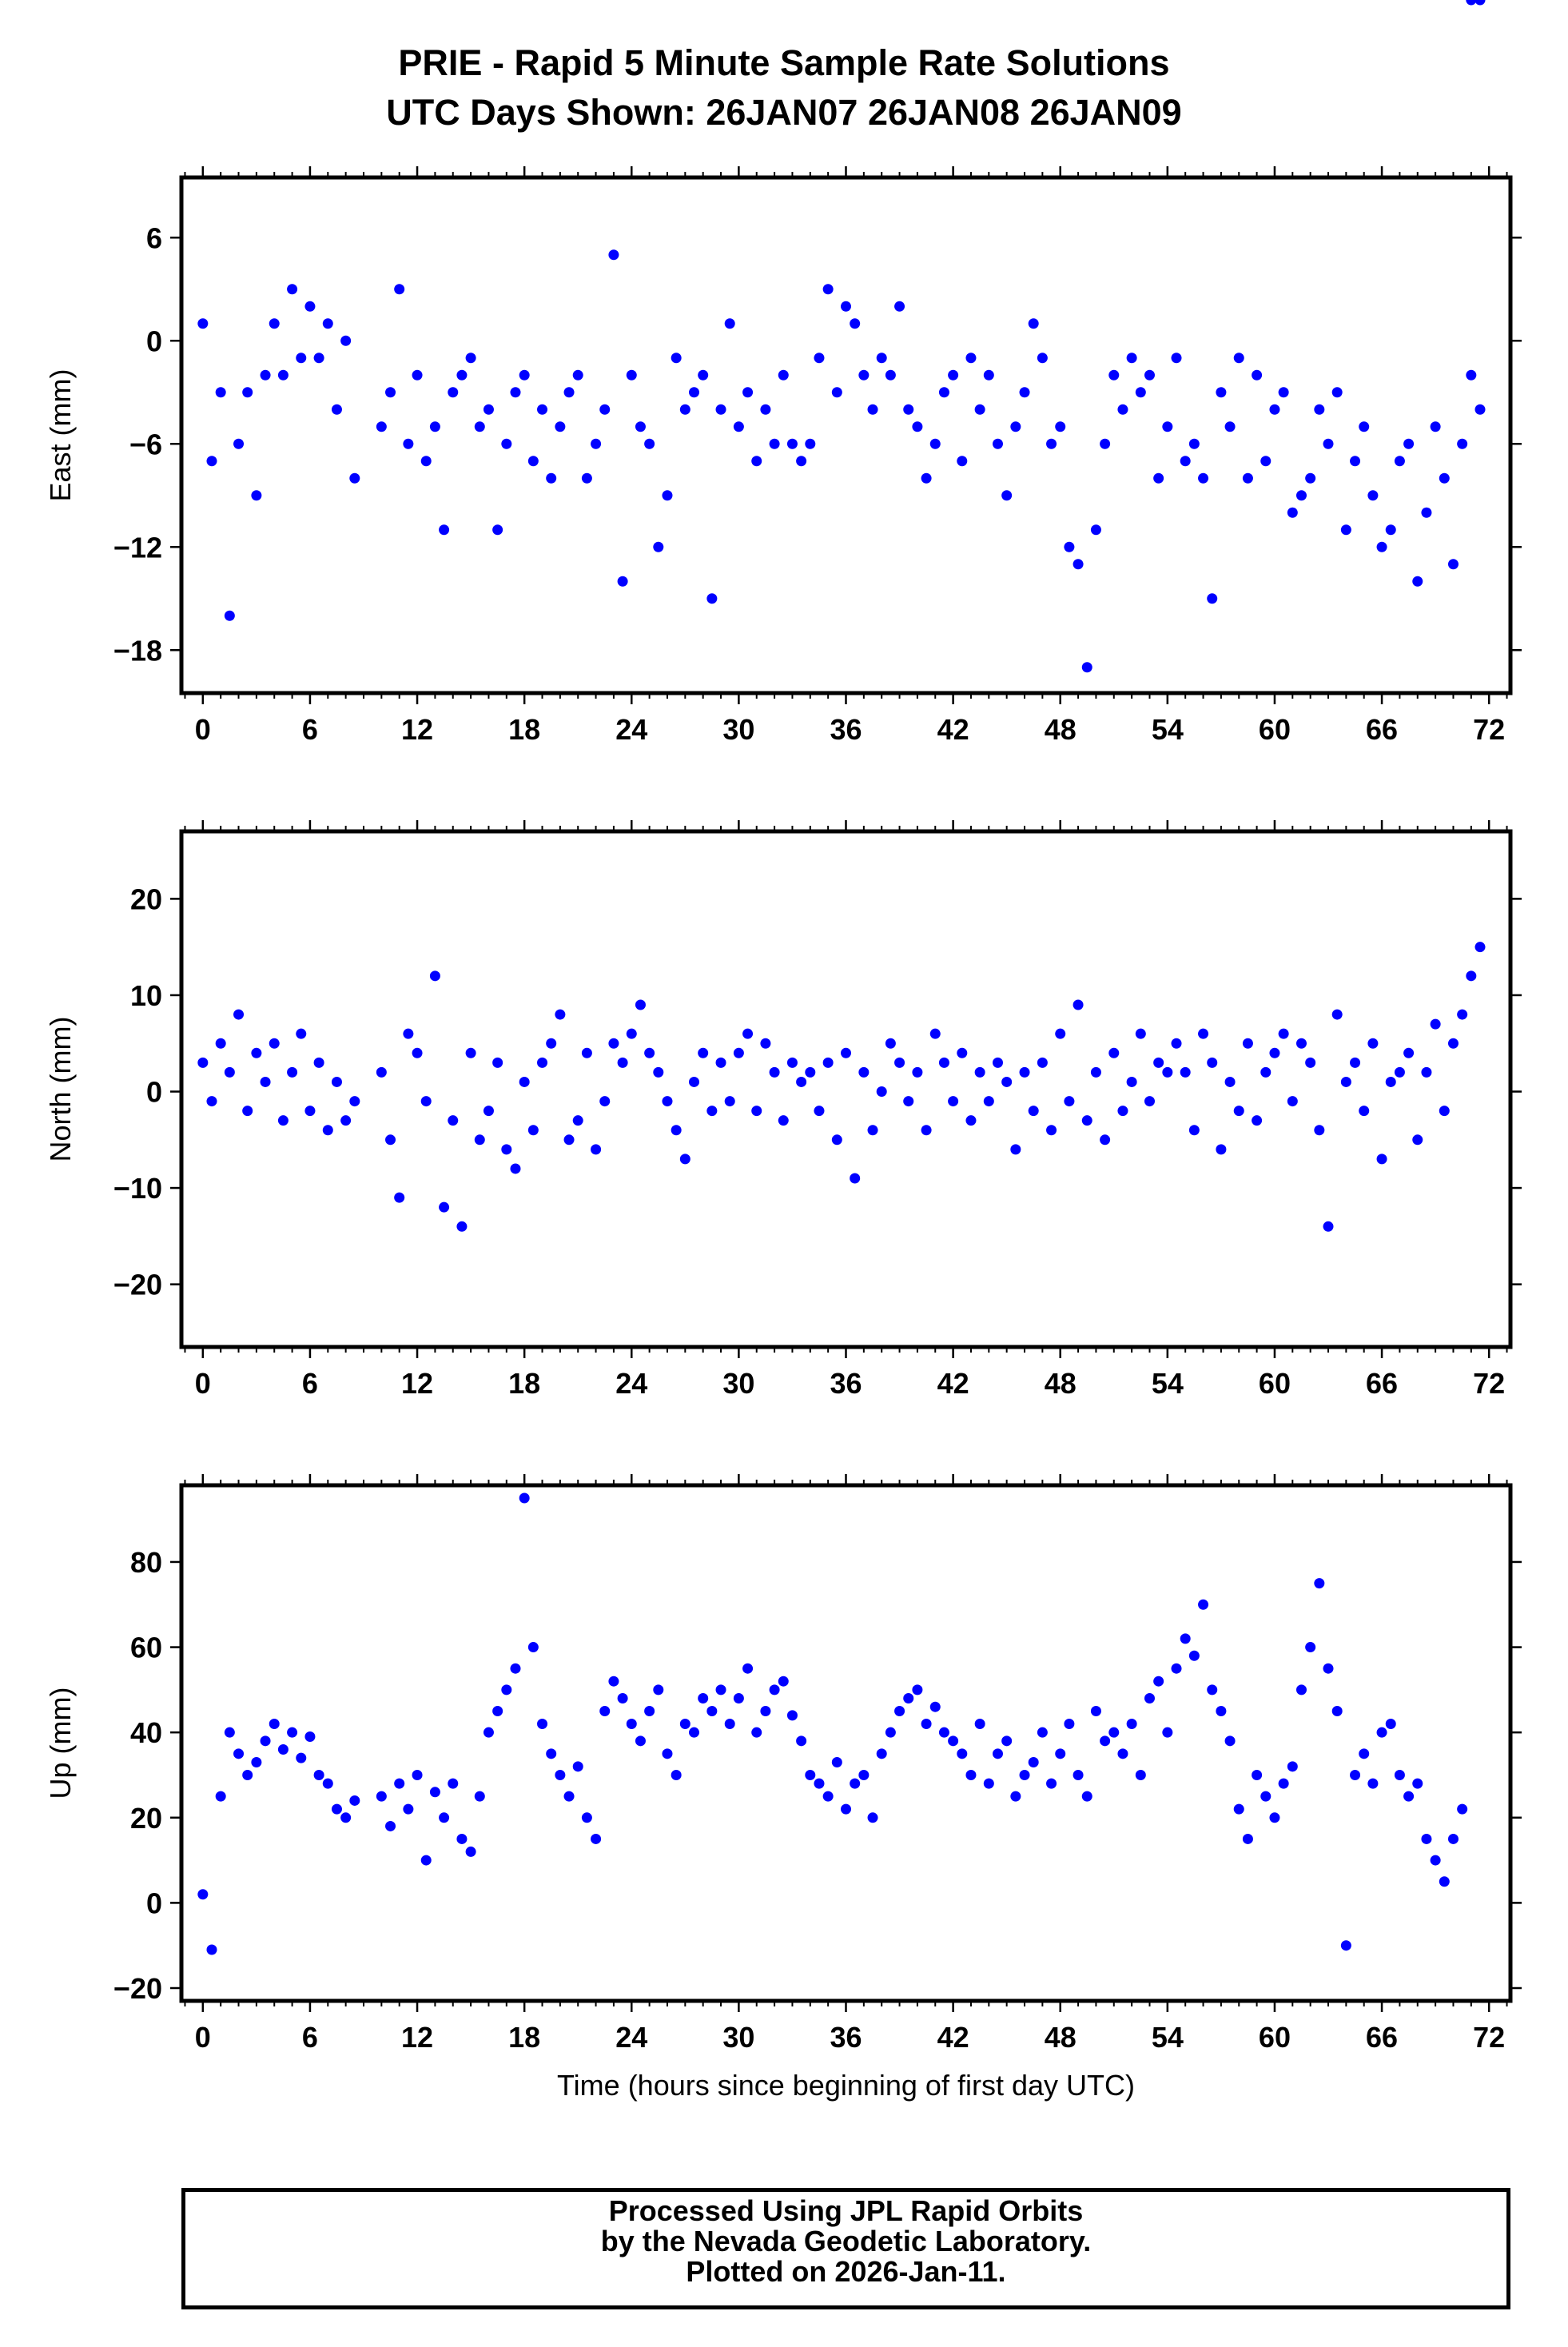 The height and width of the screenshot is (2347, 1568). I want to click on x-tick-label: 12, so click(417, 1384).